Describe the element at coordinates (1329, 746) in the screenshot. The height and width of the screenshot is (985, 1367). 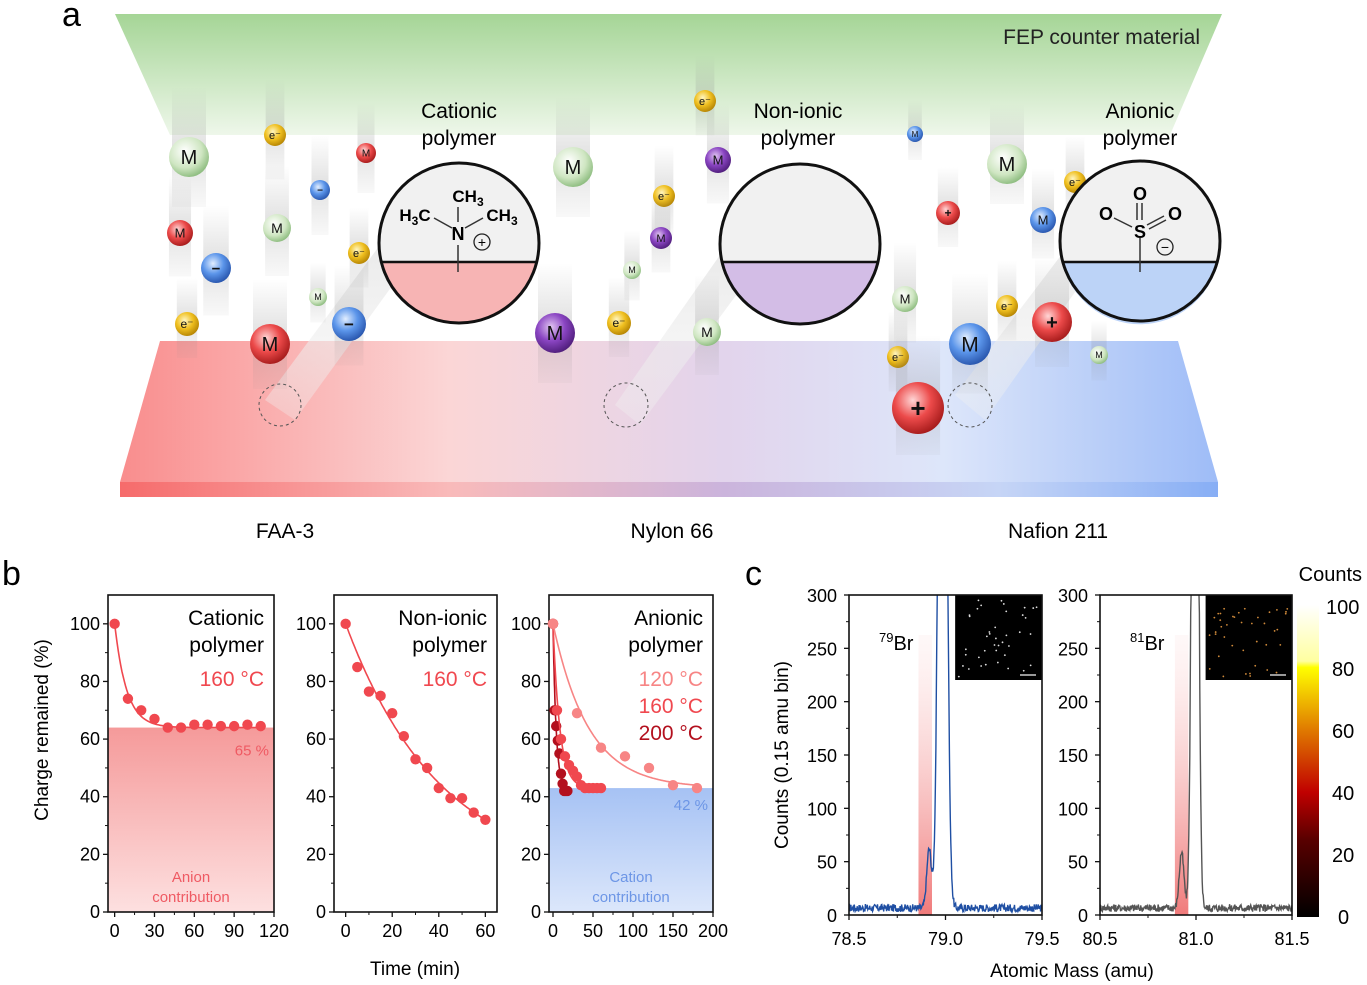
I see `colorbar: Counts 100 80 60 40 20 0` at that location.